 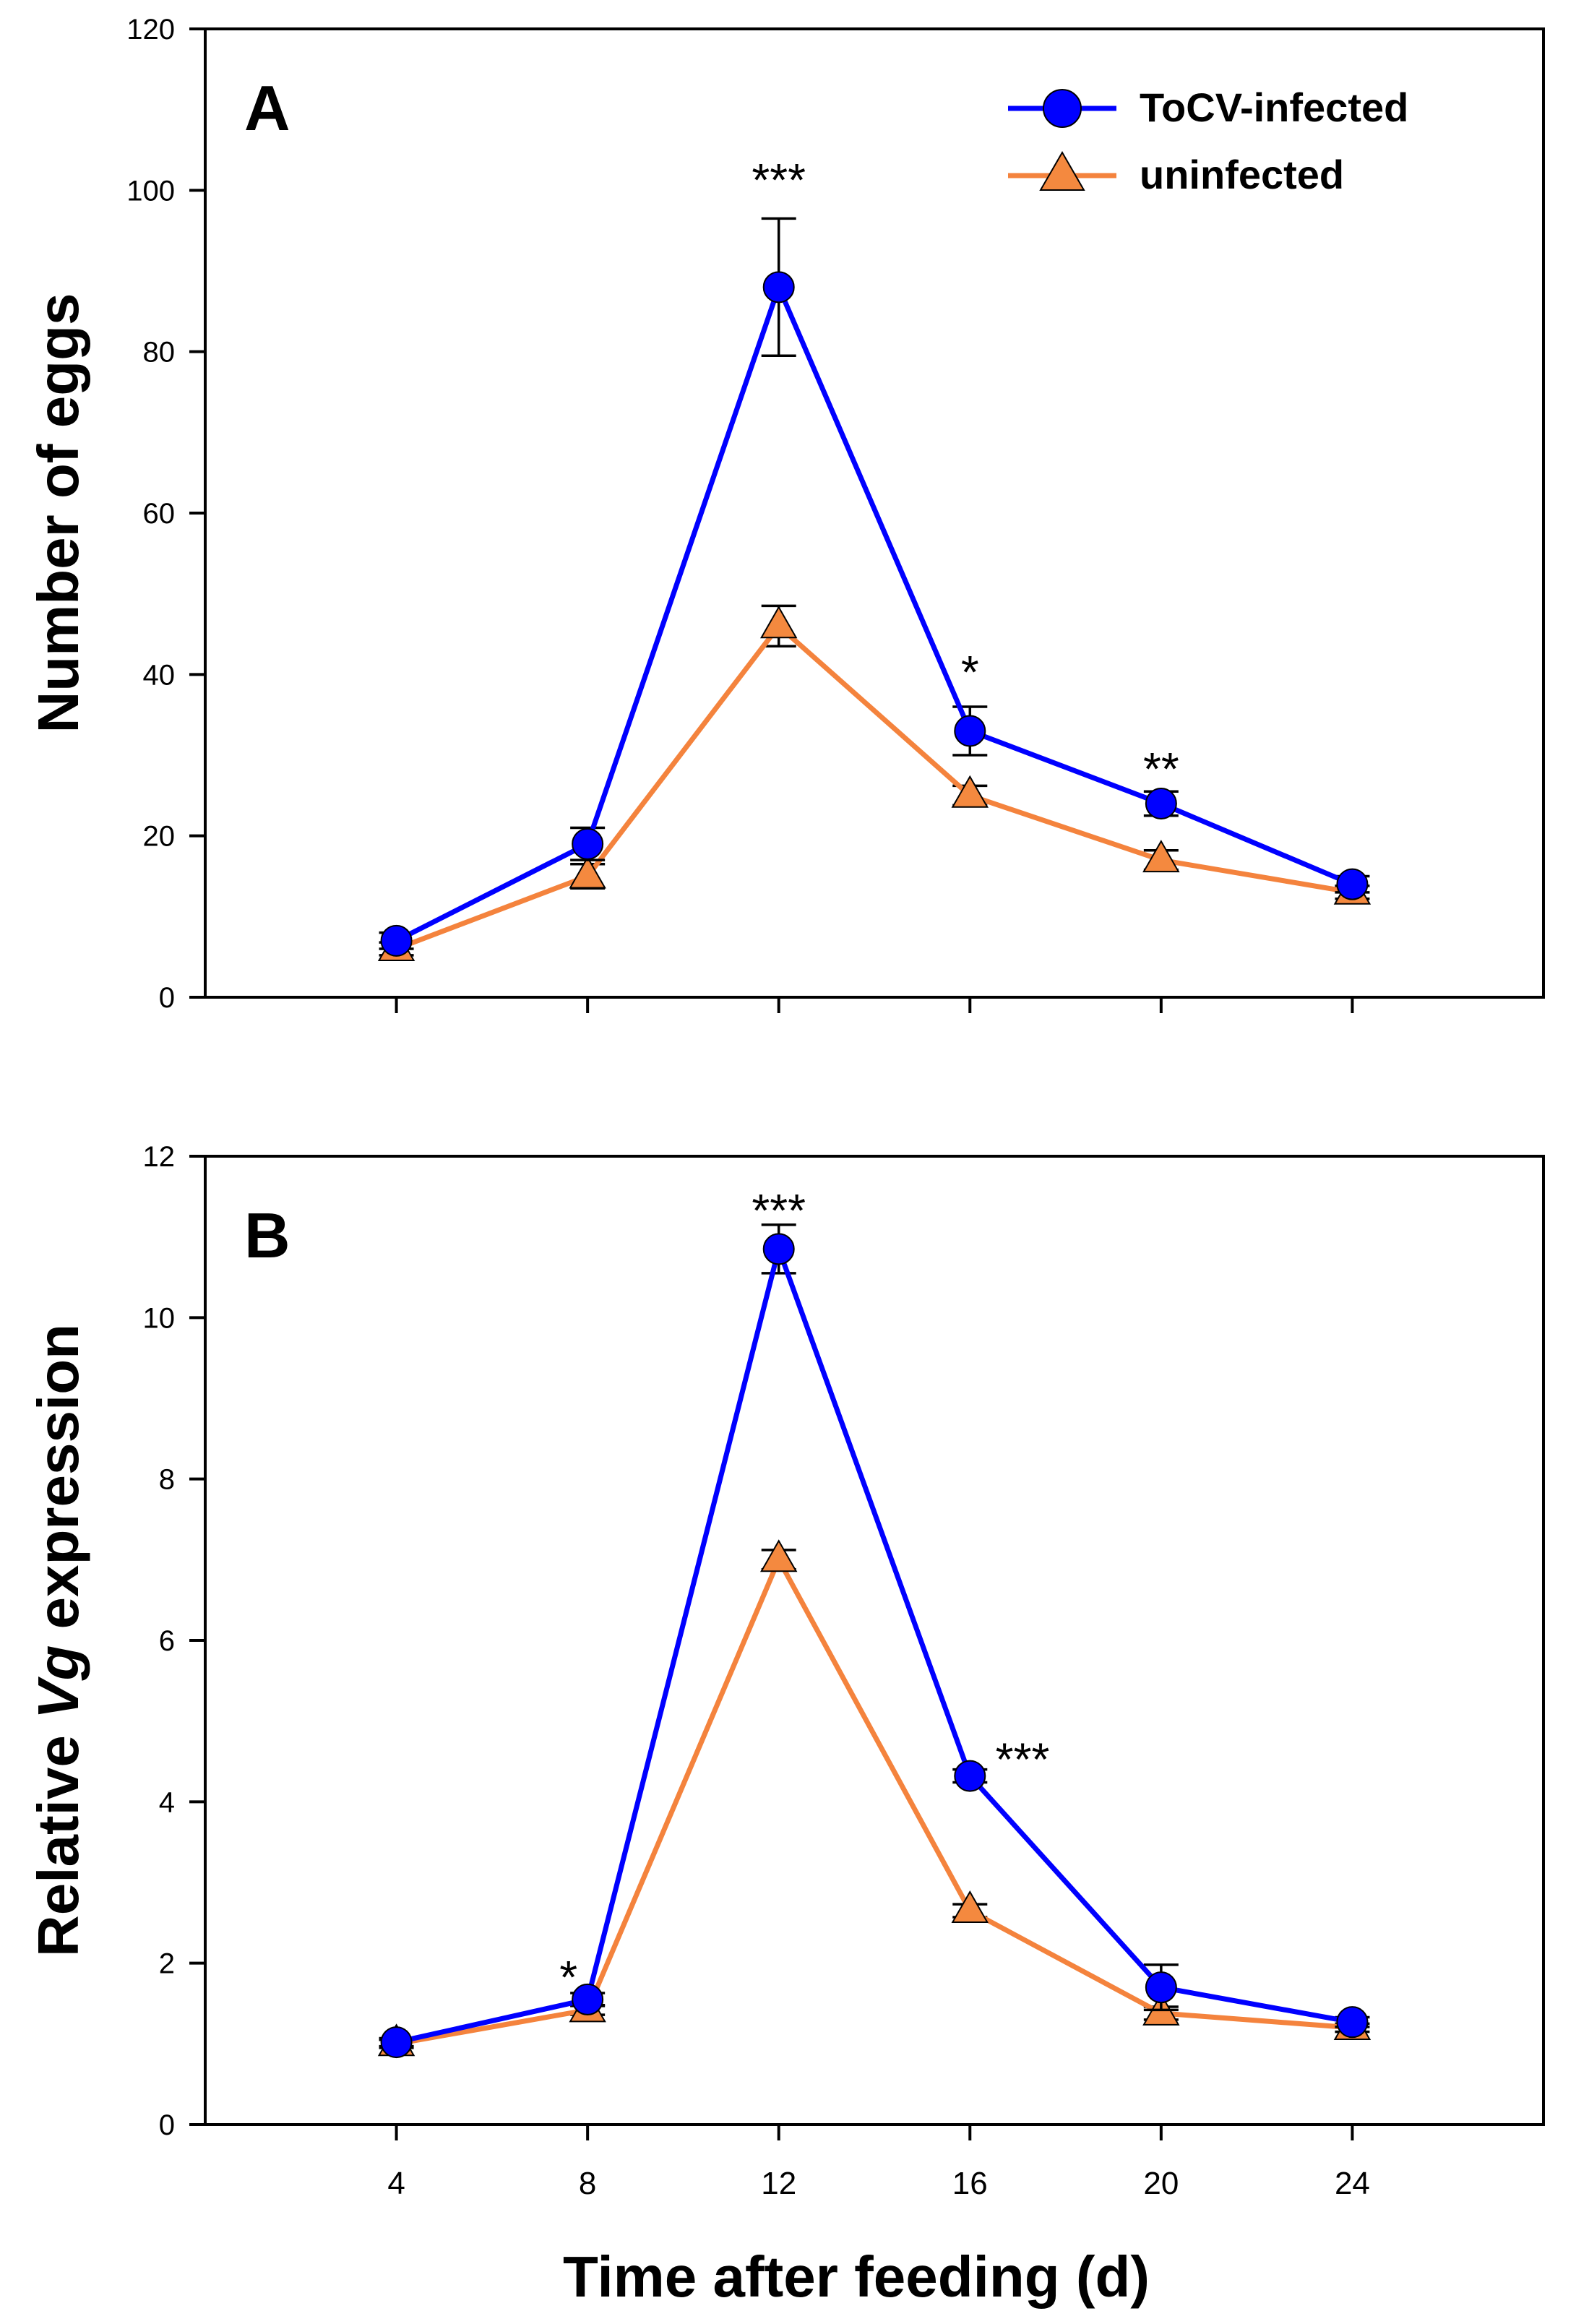 What do you see at coordinates (58, 1838) in the screenshot?
I see `y-axis-title-part: Relative` at bounding box center [58, 1838].